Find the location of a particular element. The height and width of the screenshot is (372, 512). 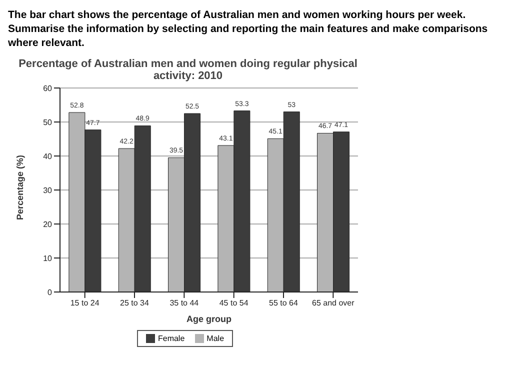

y-tick-label: 0 is located at coordinates (50, 292).